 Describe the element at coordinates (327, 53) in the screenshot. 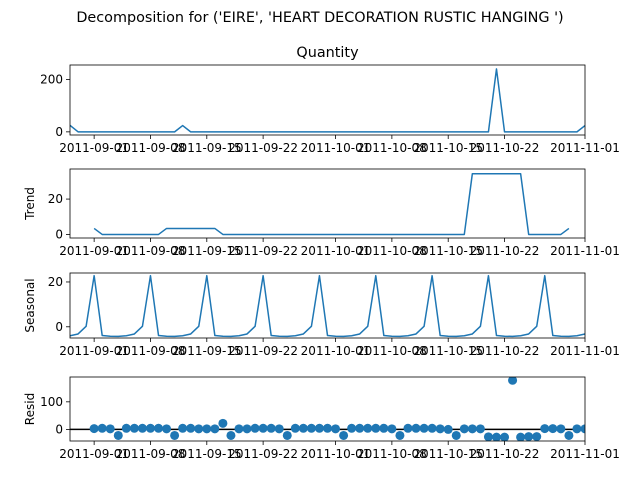

I see `panel-title: Quantity` at that location.